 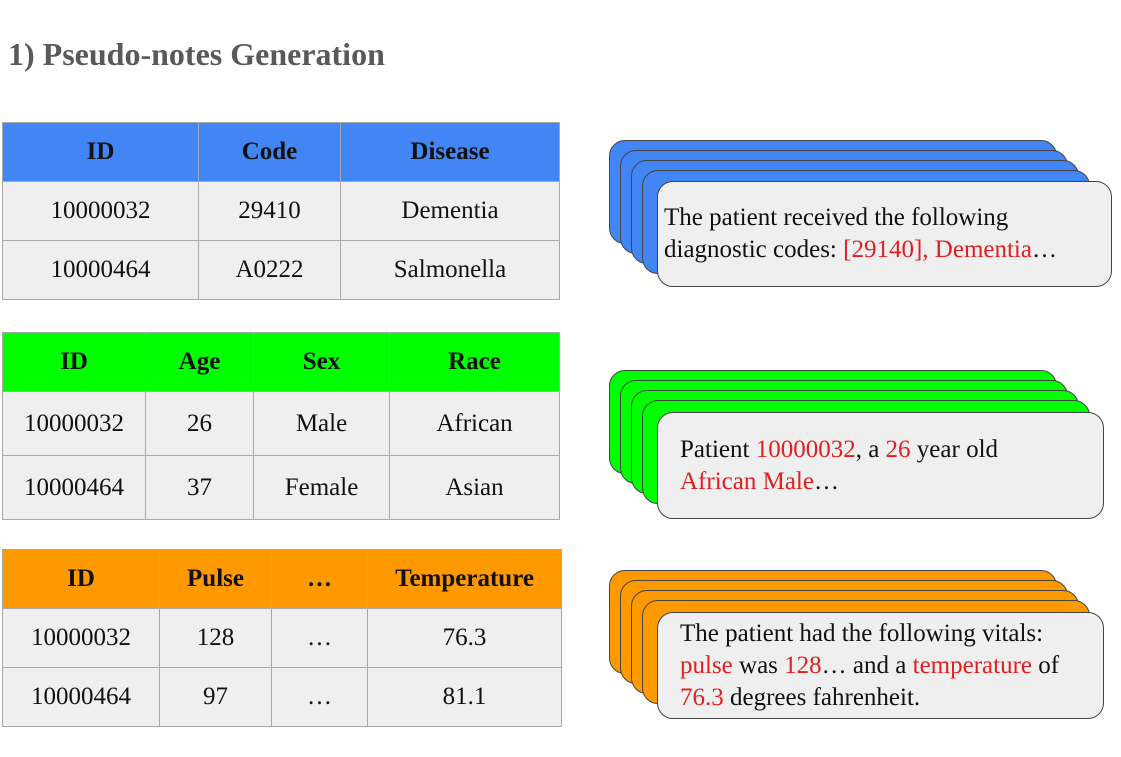 What do you see at coordinates (199, 423) in the screenshot?
I see `table-cell: 26` at bounding box center [199, 423].